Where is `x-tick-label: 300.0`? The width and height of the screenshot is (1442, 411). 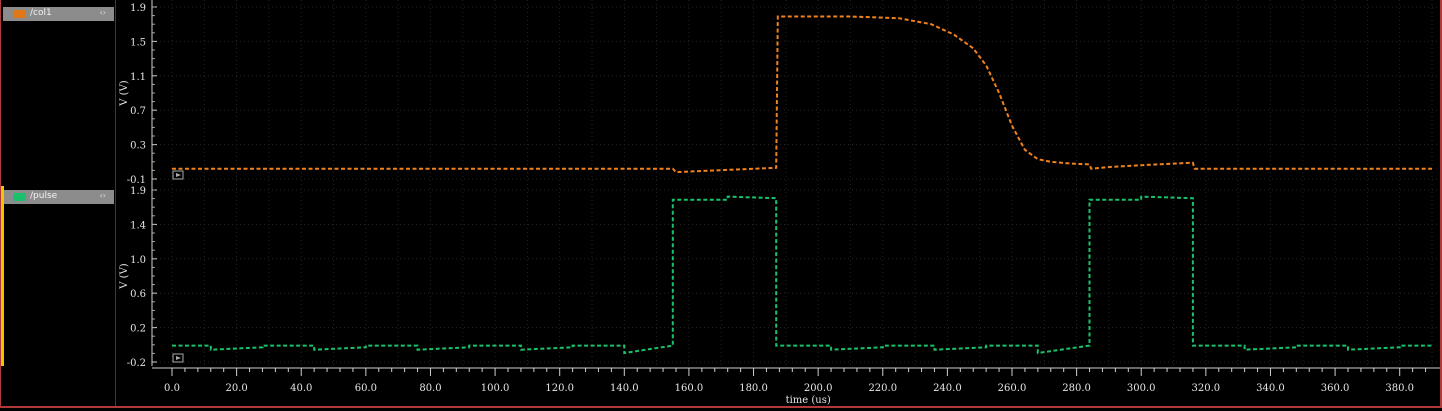
x-tick-label: 300.0 is located at coordinates (1141, 388).